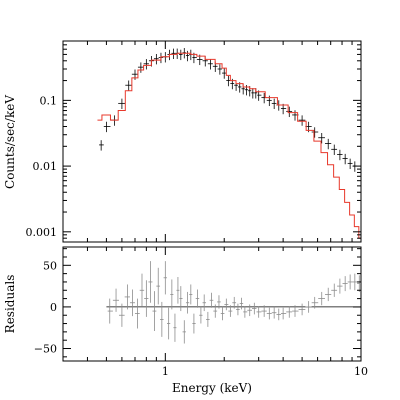 This screenshot has width=400, height=400. What do you see at coordinates (10, 142) in the screenshot?
I see `spectrum-y-axis-label: Counts/sec/keV` at bounding box center [10, 142].